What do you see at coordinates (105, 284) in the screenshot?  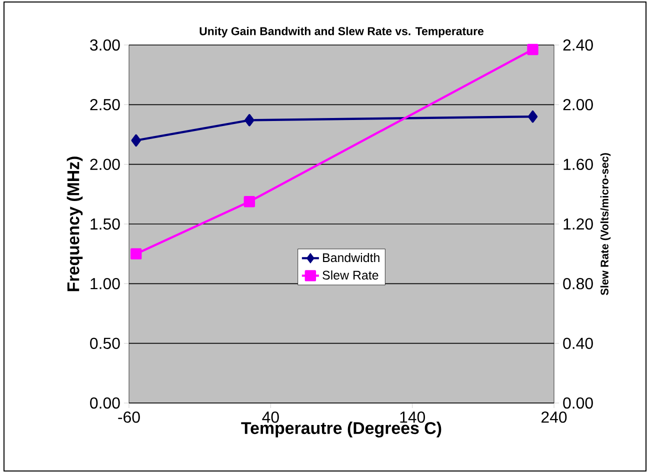 I see `y-tick-label: 1.00` at bounding box center [105, 284].